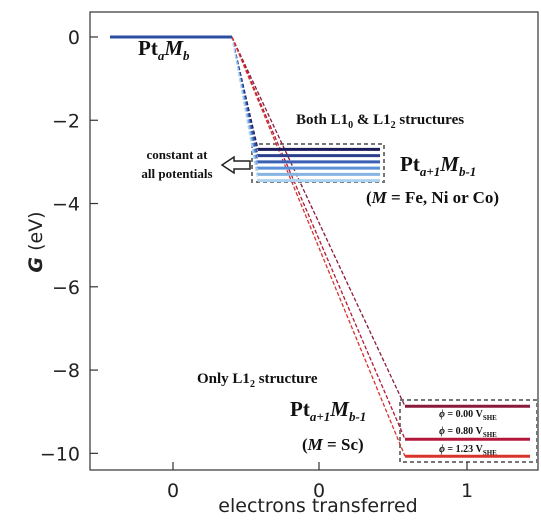 The image size is (541, 523). Describe the element at coordinates (60, 454) in the screenshot. I see `y-tick-label: −10` at that location.